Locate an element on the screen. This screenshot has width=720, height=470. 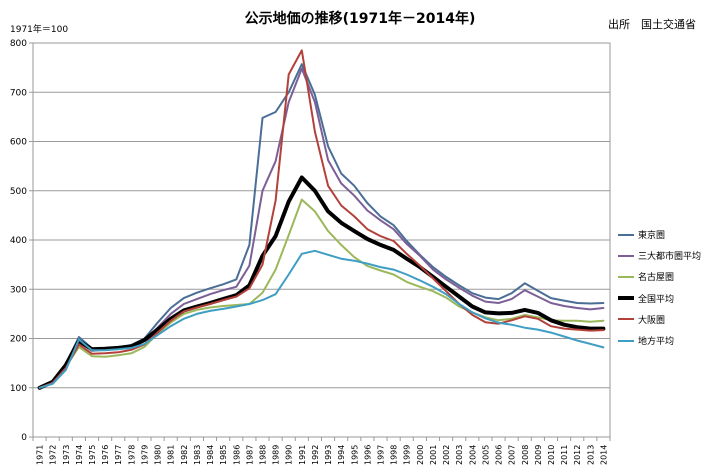
x-tick-label: 2013 is located at coordinates (590, 455).